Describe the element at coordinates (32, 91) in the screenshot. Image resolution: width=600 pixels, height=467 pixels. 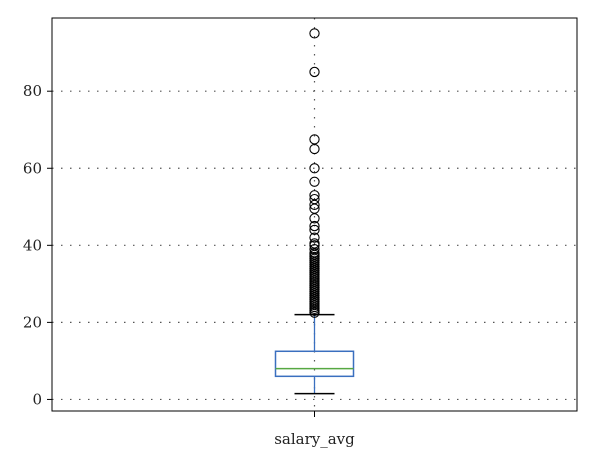
I see `y-tick-label-80: 80` at that location.